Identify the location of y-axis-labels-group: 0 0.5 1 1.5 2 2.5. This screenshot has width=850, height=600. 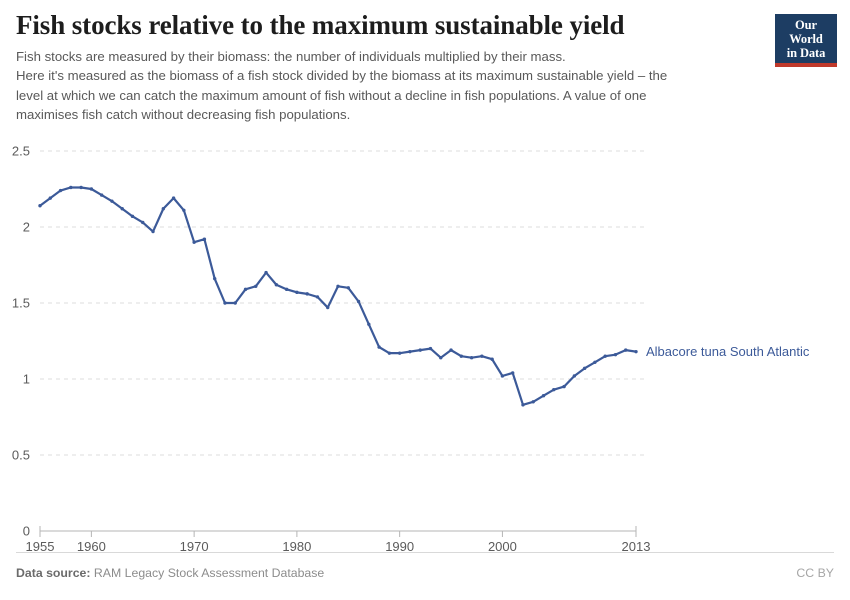
(21, 341).